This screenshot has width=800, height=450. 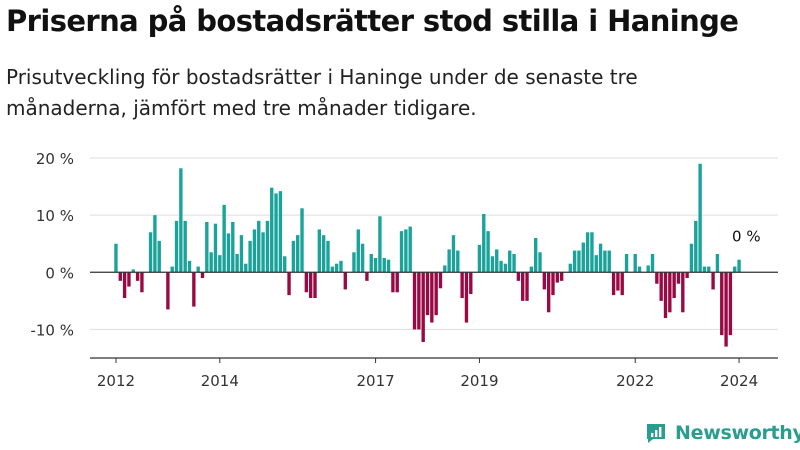 I want to click on x-tick-label: 2017, so click(x=375, y=381).